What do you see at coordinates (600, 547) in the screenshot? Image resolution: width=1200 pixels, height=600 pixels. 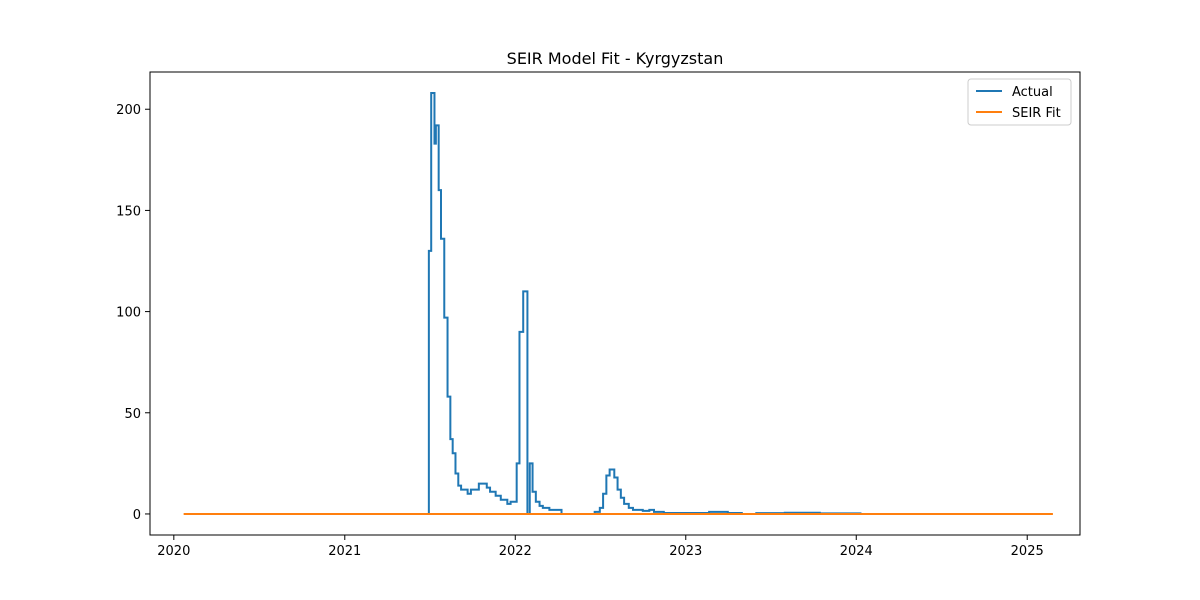 I see `x-axis: 2020 2021 2022 2023 2024 2025` at bounding box center [600, 547].